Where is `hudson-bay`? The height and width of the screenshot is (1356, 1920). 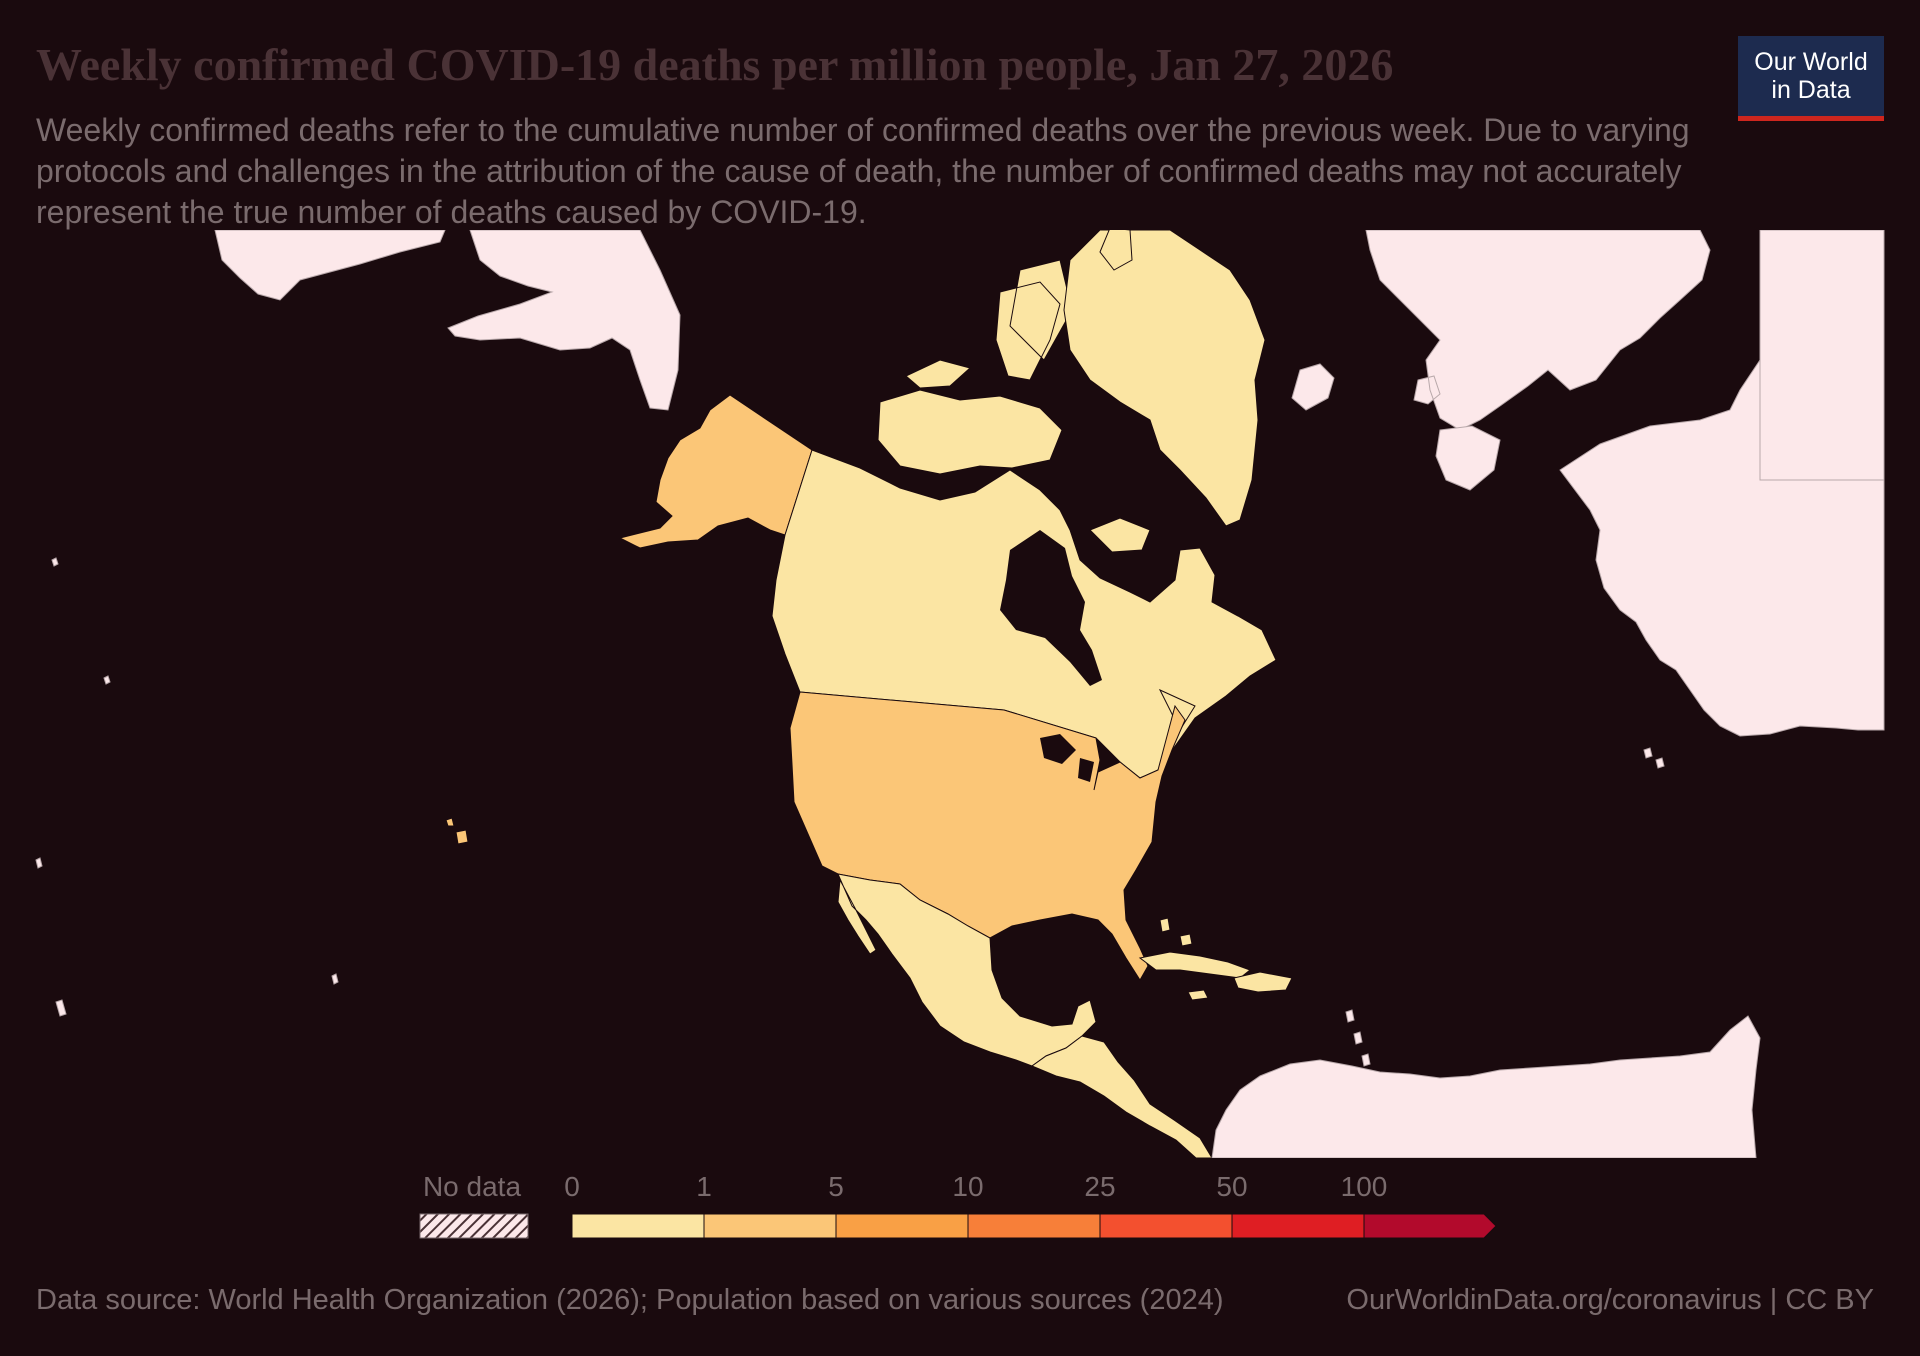
hudson-bay is located at coordinates (1051, 608).